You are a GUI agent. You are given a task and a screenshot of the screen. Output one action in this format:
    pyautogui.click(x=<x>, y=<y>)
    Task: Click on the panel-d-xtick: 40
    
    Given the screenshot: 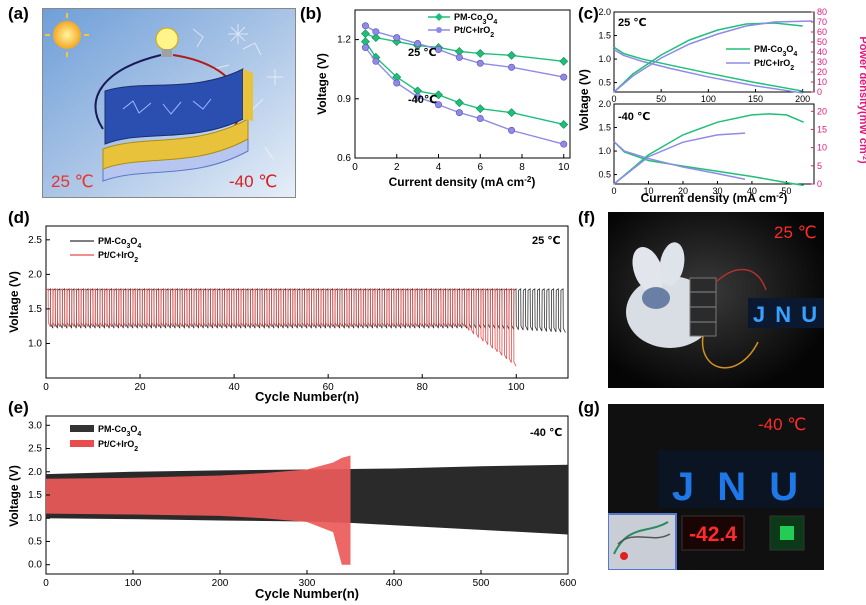 What is the action you would take?
    pyautogui.click(x=235, y=387)
    